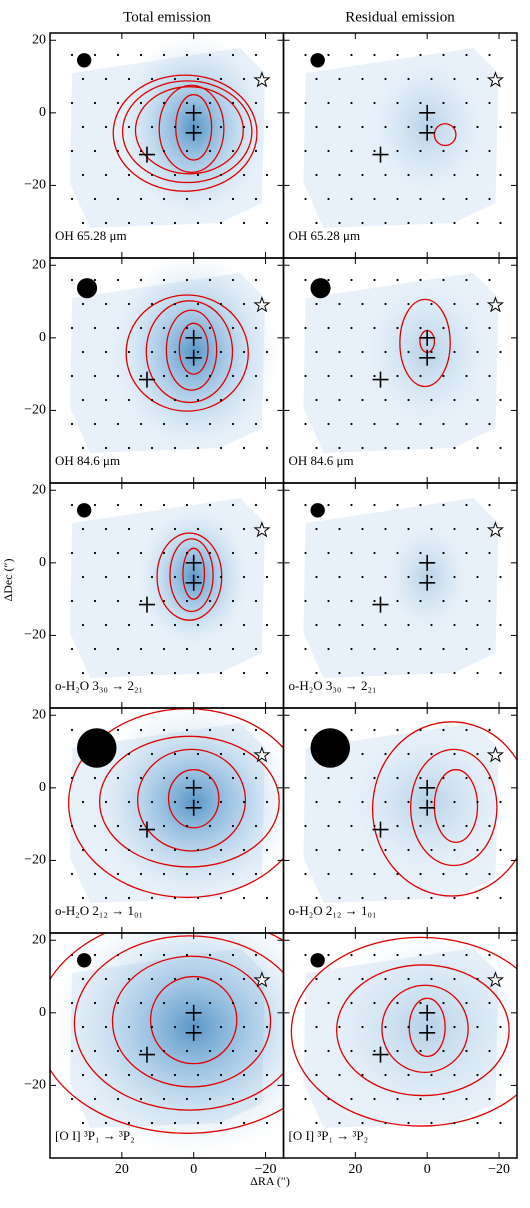 The height and width of the screenshot is (1208, 530). What do you see at coordinates (91, 235) in the screenshot?
I see `panel-label: OH 65.28 μm` at bounding box center [91, 235].